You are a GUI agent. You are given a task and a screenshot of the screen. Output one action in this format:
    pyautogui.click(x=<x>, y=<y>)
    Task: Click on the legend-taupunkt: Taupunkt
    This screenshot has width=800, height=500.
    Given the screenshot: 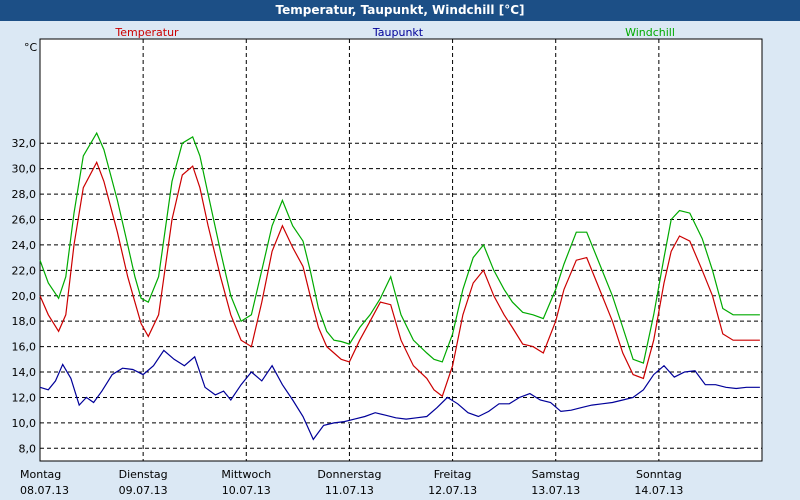 What is the action you would take?
    pyautogui.click(x=398, y=32)
    